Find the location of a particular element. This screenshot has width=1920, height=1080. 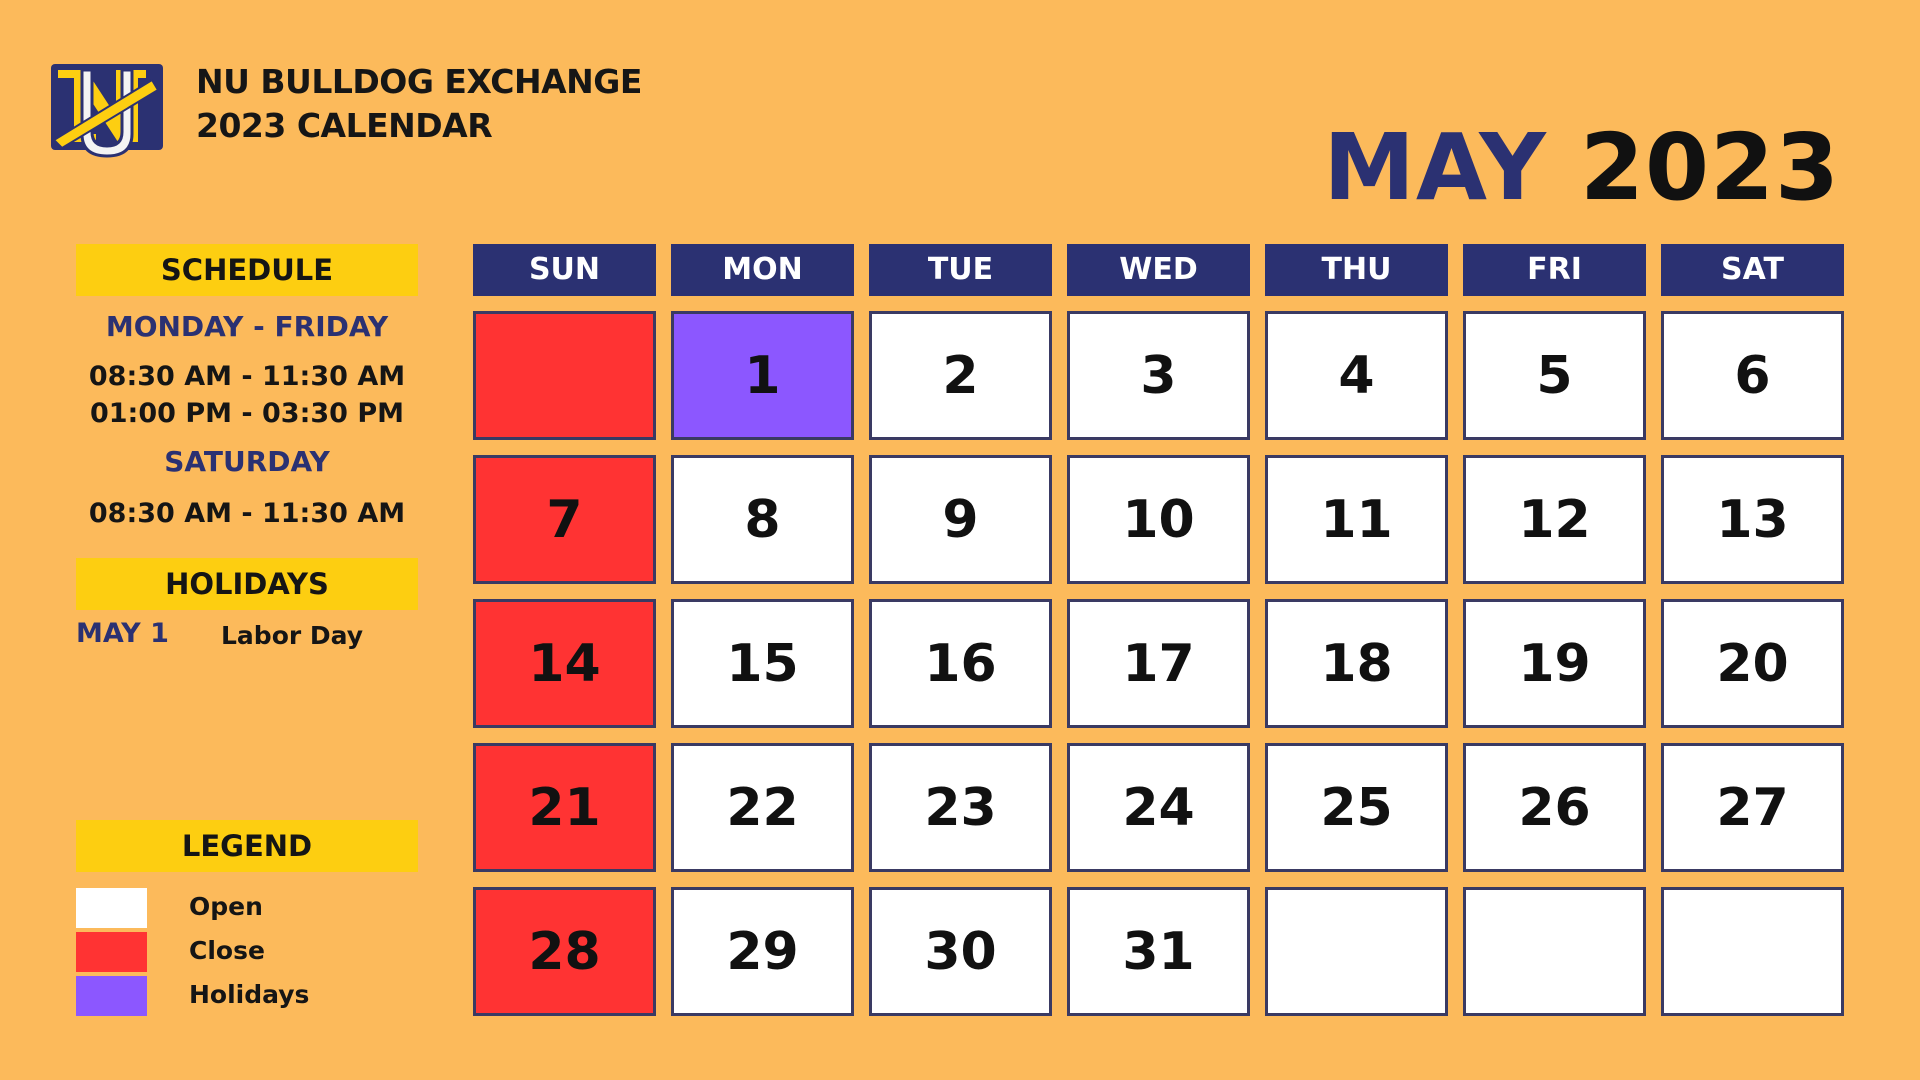

day-header-sun: SUN is located at coordinates (564, 270).